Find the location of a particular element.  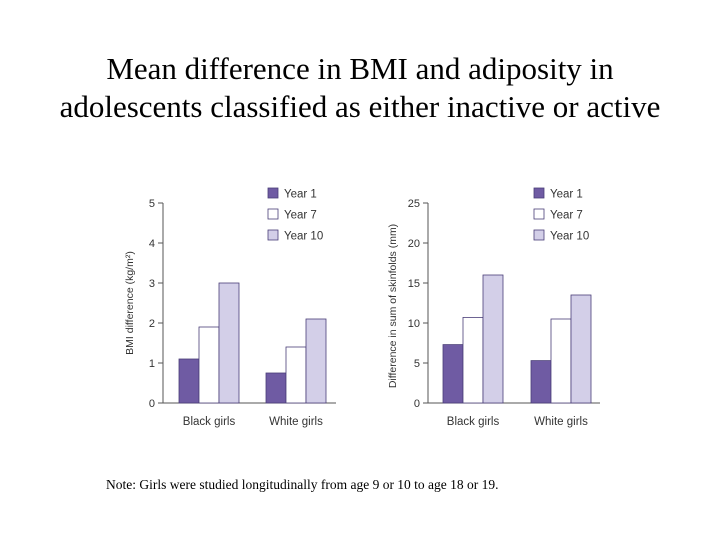

y-tick-label: 2 is located at coordinates (152, 324).